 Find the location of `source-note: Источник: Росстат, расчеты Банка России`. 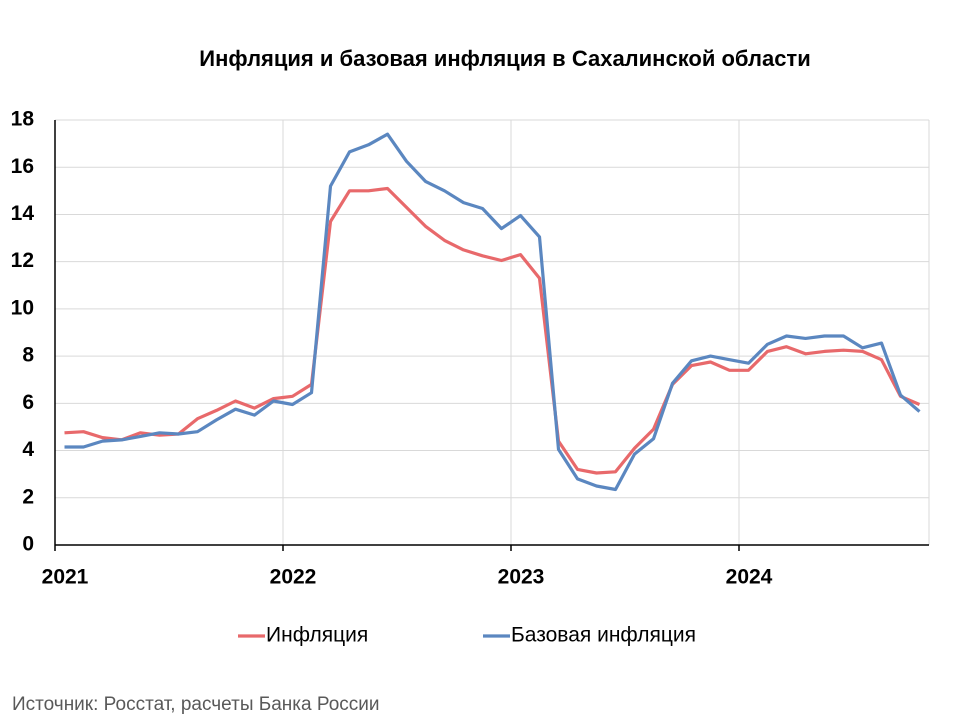

source-note: Источник: Росстат, расчеты Банка России is located at coordinates (196, 704).